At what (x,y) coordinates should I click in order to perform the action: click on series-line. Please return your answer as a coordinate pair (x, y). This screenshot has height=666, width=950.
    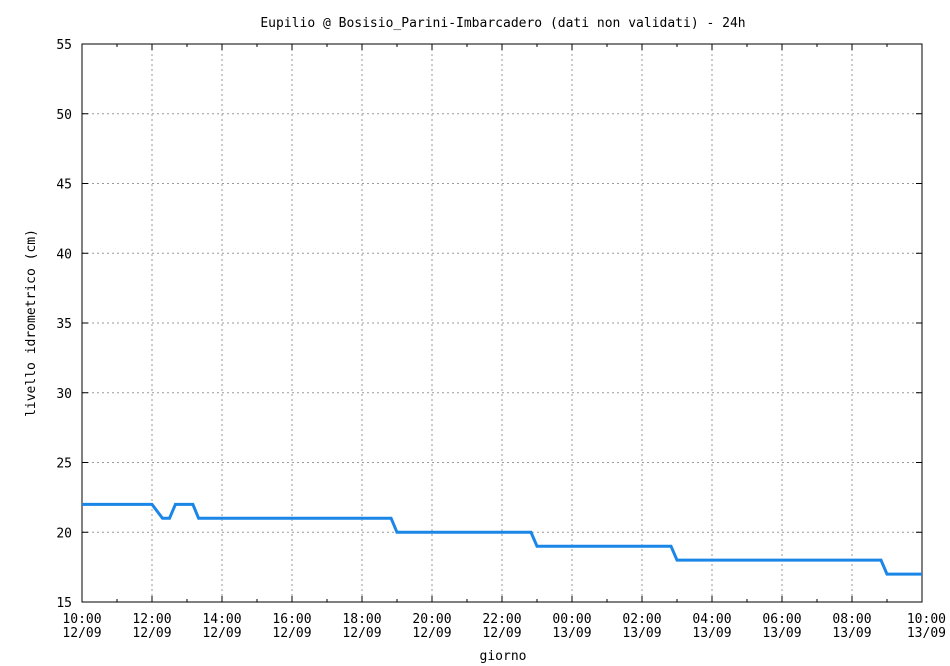
    Looking at the image, I should click on (502, 539).